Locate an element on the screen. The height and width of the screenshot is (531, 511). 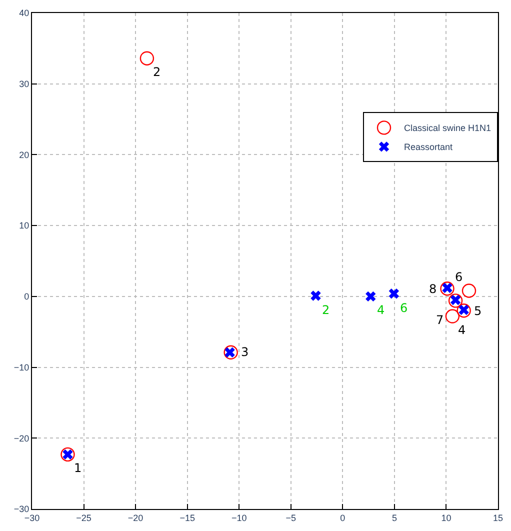
x-tick-label: −20 is located at coordinates (136, 517).